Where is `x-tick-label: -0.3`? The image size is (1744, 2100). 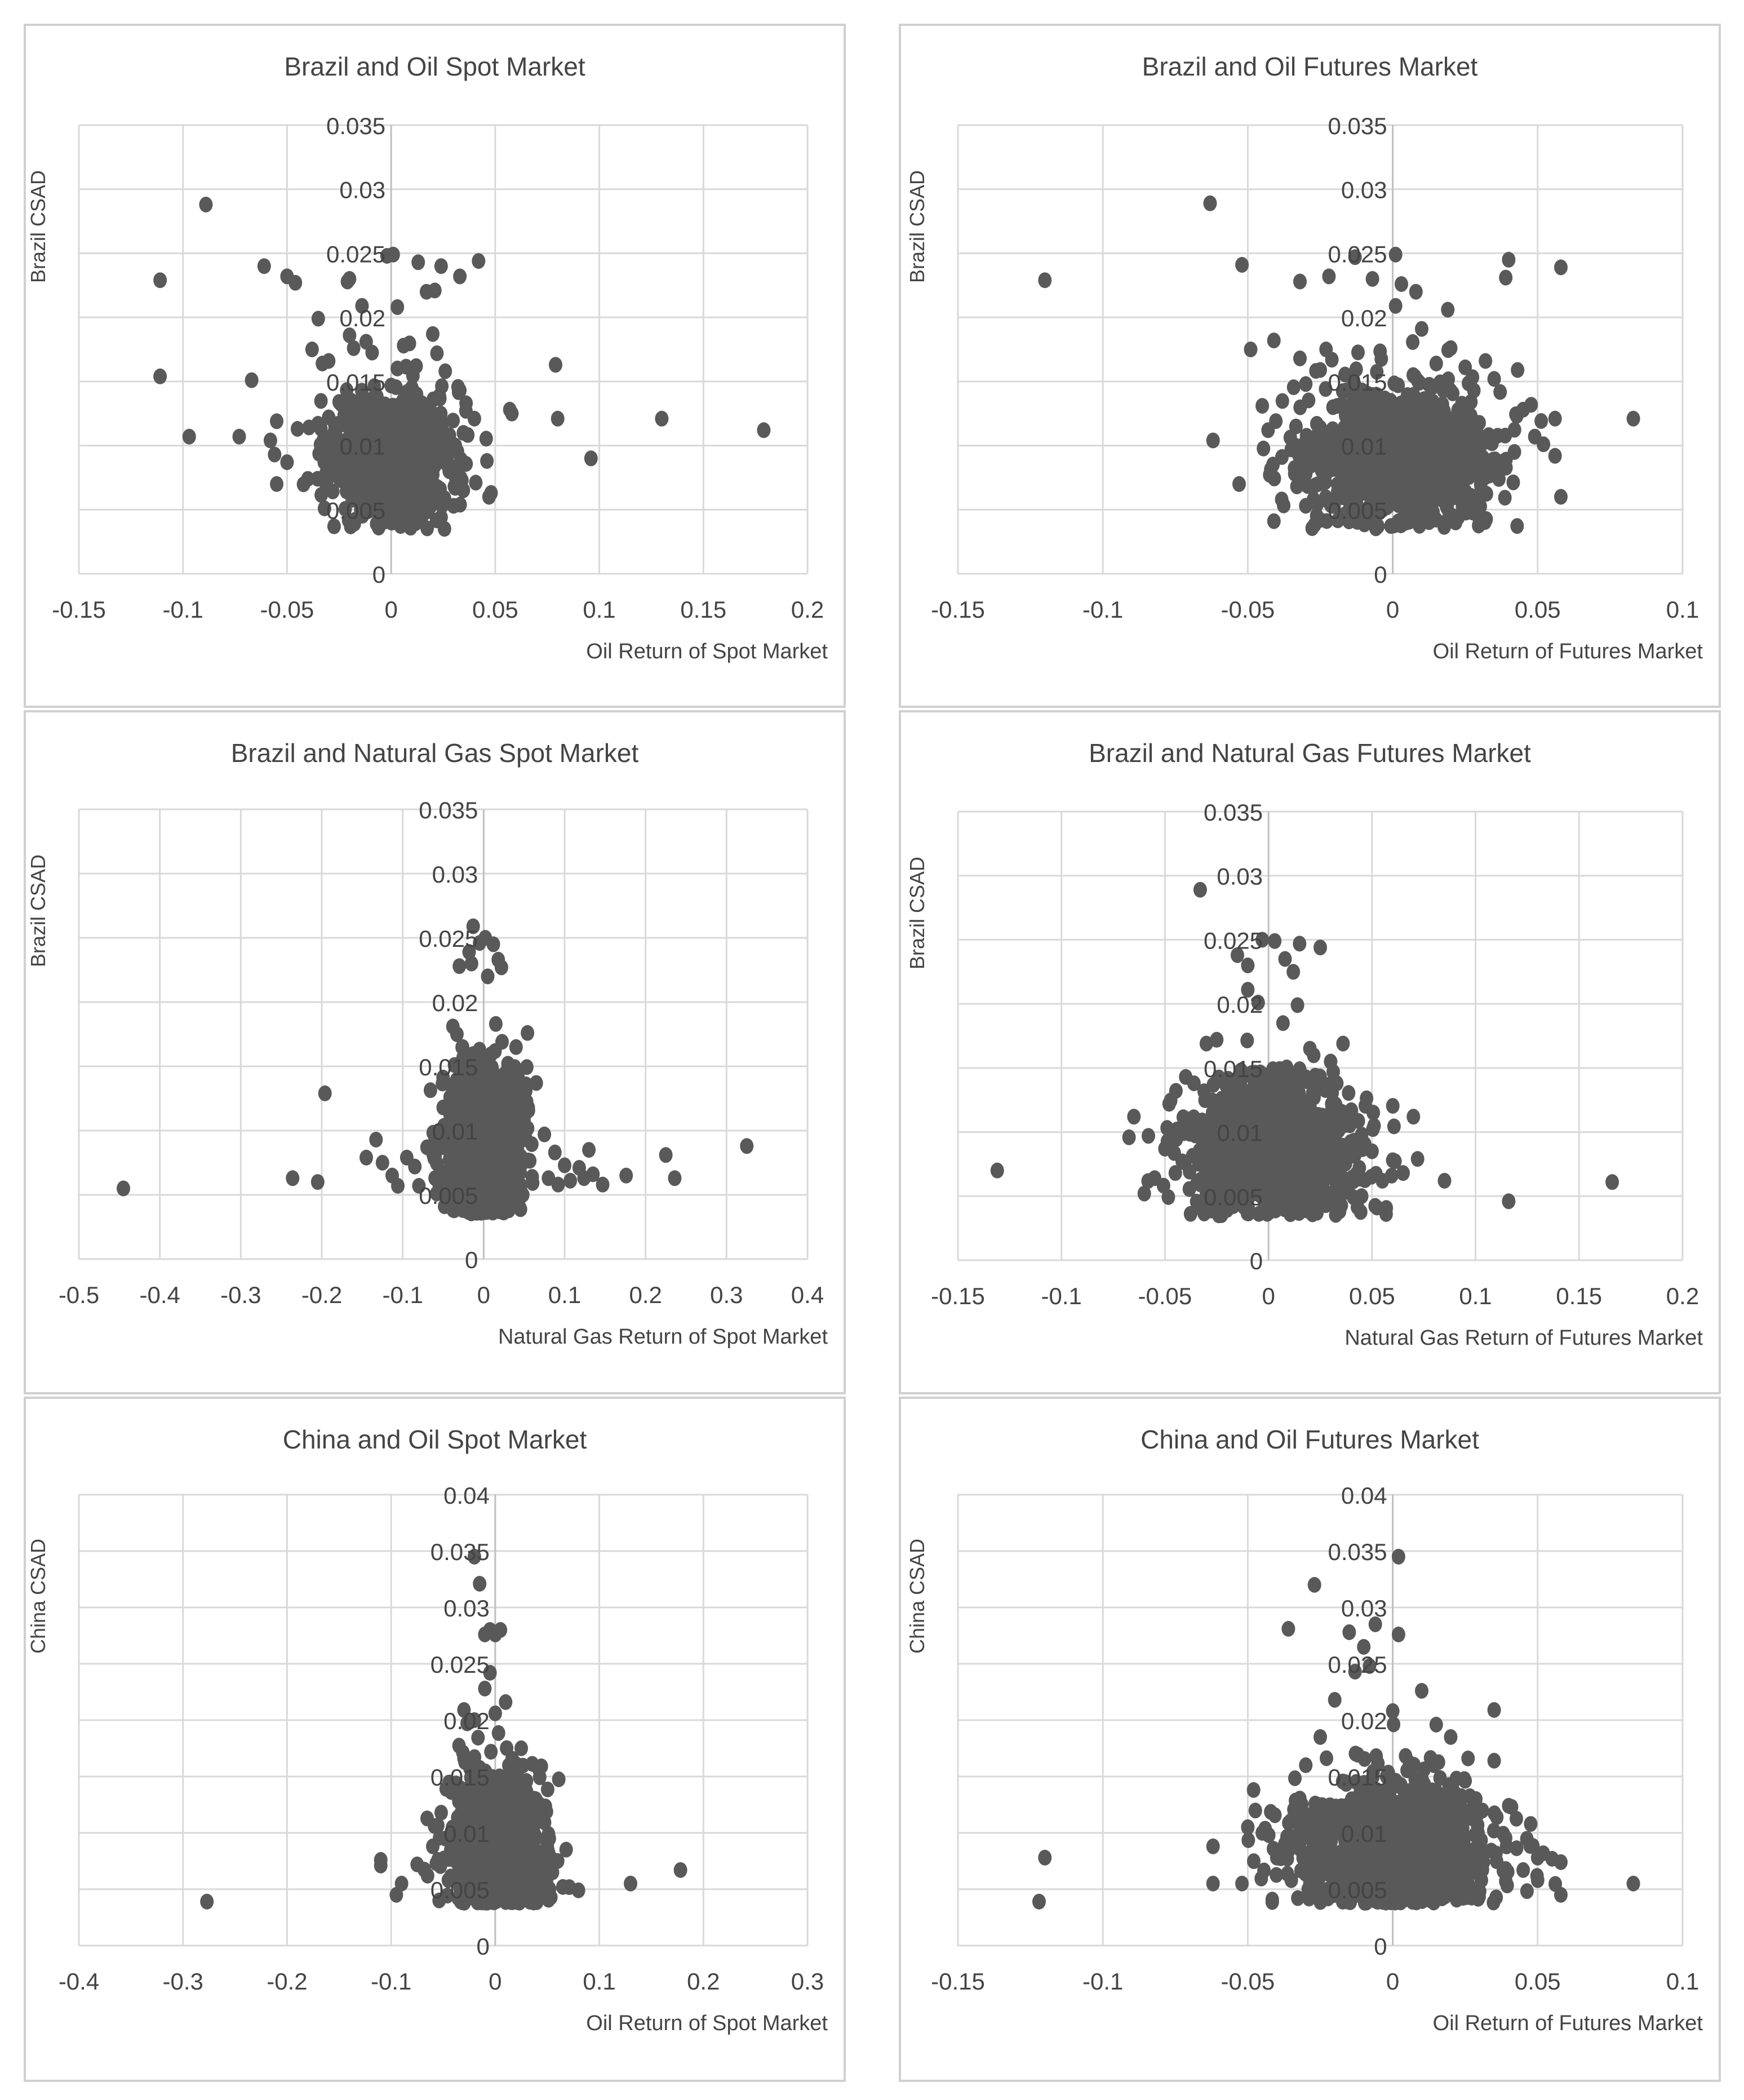
x-tick-label: -0.3 is located at coordinates (240, 1295).